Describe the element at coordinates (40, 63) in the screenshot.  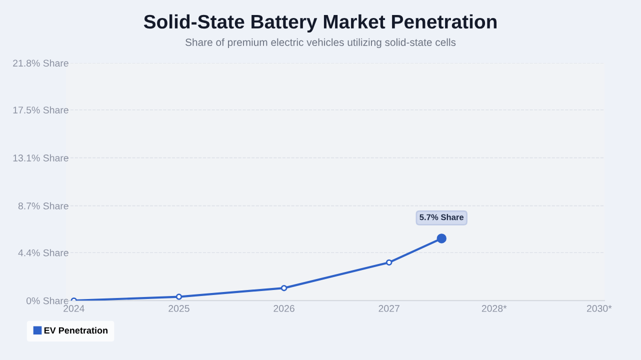
I see `y-tick-label: 21.8% Share` at that location.